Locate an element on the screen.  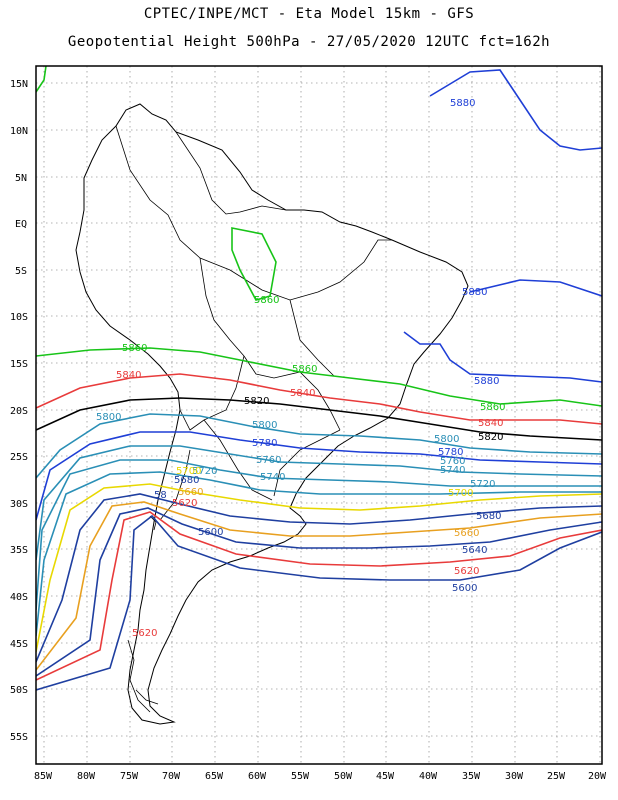
lon-label: 80W is located at coordinates (86, 776).